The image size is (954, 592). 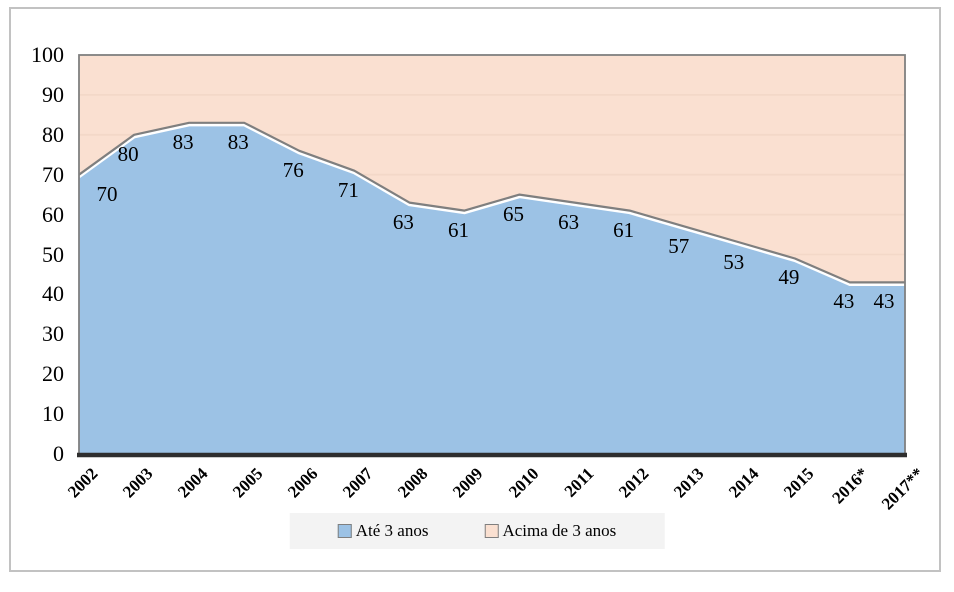 What do you see at coordinates (53, 94) in the screenshot?
I see `y-tick-label: 90` at bounding box center [53, 94].